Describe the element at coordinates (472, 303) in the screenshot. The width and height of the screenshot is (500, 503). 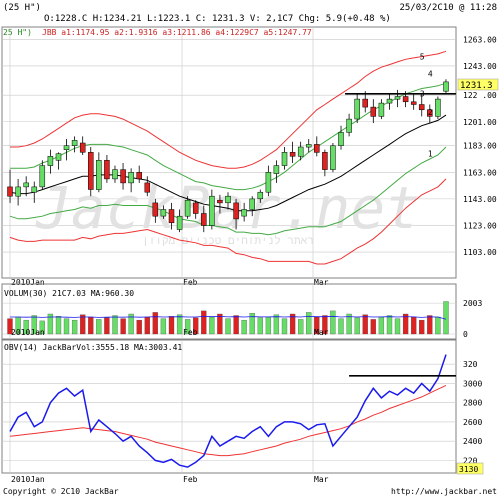
I see `volume-tick-label: 2003` at that location.